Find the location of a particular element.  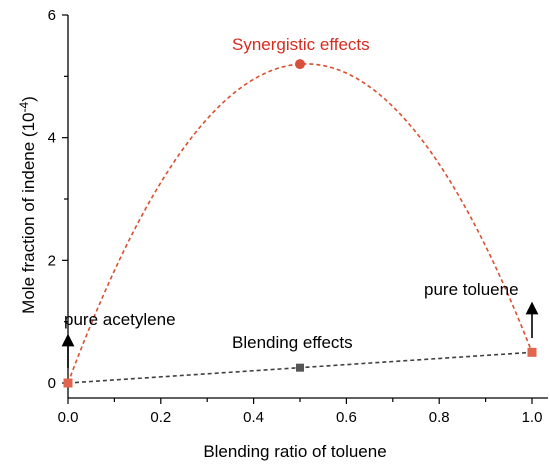

y-tick-label: 4 is located at coordinates (52, 138).